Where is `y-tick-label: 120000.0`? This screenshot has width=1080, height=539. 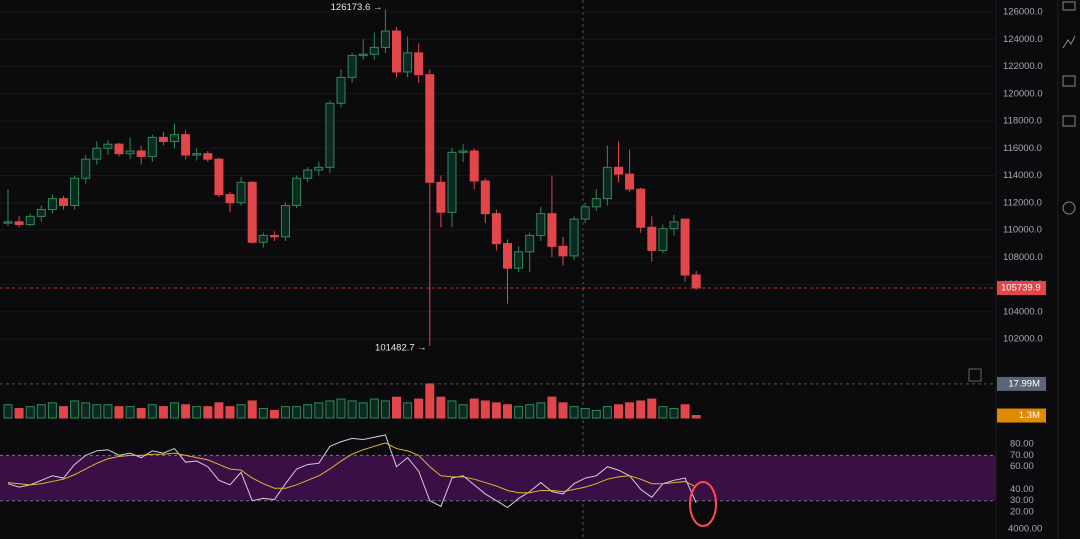 y-tick-label: 120000.0 is located at coordinates (1023, 93).